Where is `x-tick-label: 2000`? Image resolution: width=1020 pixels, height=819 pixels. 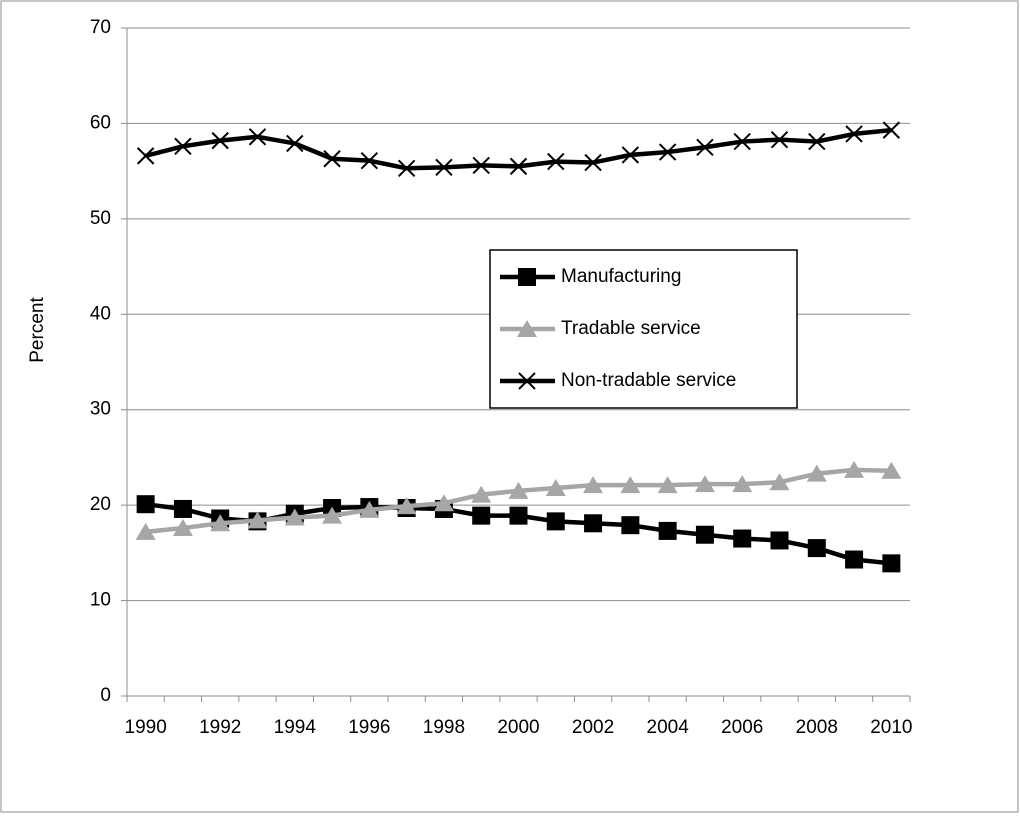 x-tick-label: 2000 is located at coordinates (518, 727).